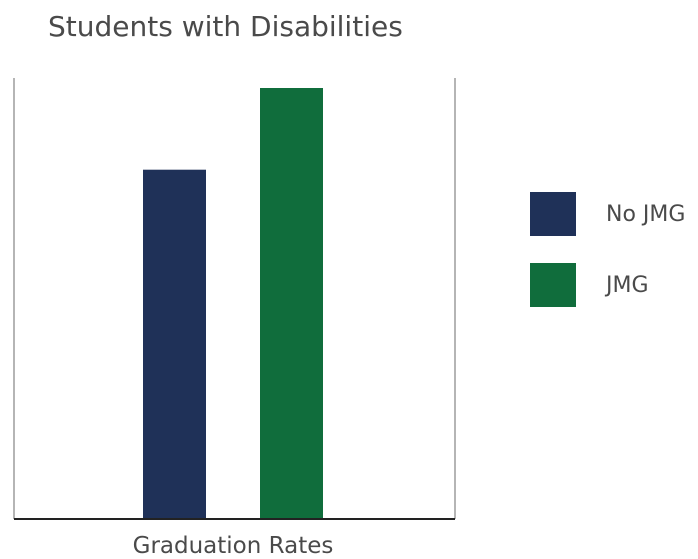  I want to click on legend-swatch-jmg, so click(553, 285).